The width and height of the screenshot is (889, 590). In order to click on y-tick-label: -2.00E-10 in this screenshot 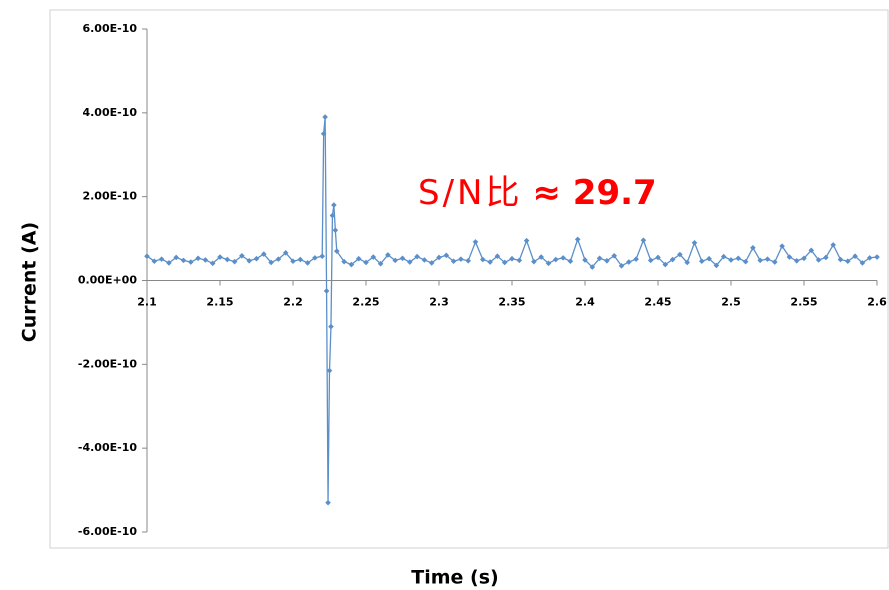, I will do `click(107, 363)`.